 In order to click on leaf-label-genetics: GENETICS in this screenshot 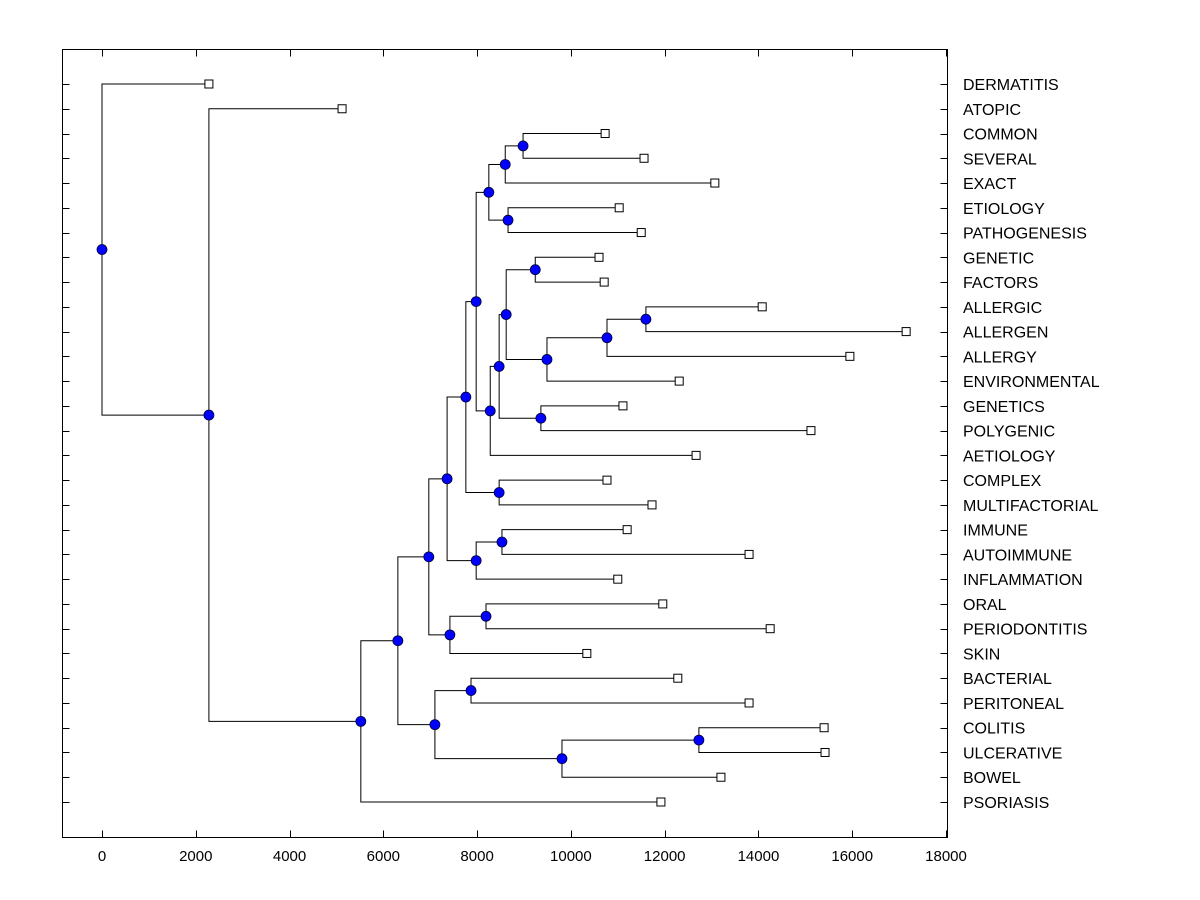, I will do `click(1004, 407)`.